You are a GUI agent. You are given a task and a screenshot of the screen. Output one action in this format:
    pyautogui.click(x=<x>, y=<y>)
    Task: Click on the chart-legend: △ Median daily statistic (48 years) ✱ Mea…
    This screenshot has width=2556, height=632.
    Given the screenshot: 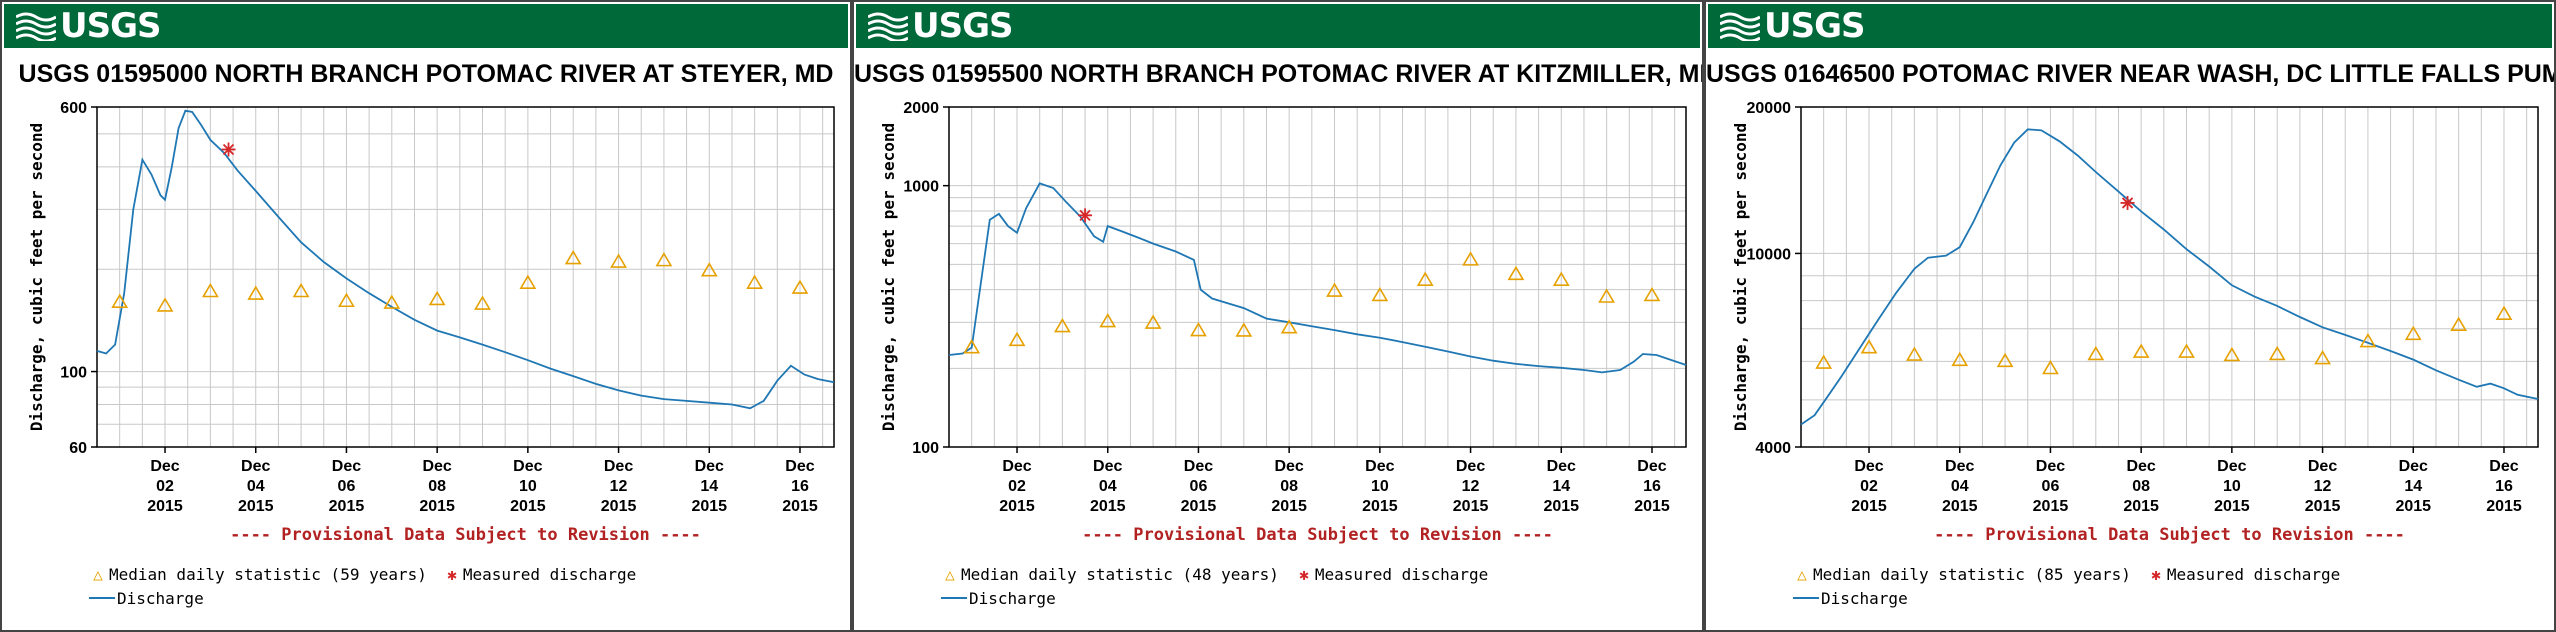 What is the action you would take?
    pyautogui.click(x=1213, y=586)
    